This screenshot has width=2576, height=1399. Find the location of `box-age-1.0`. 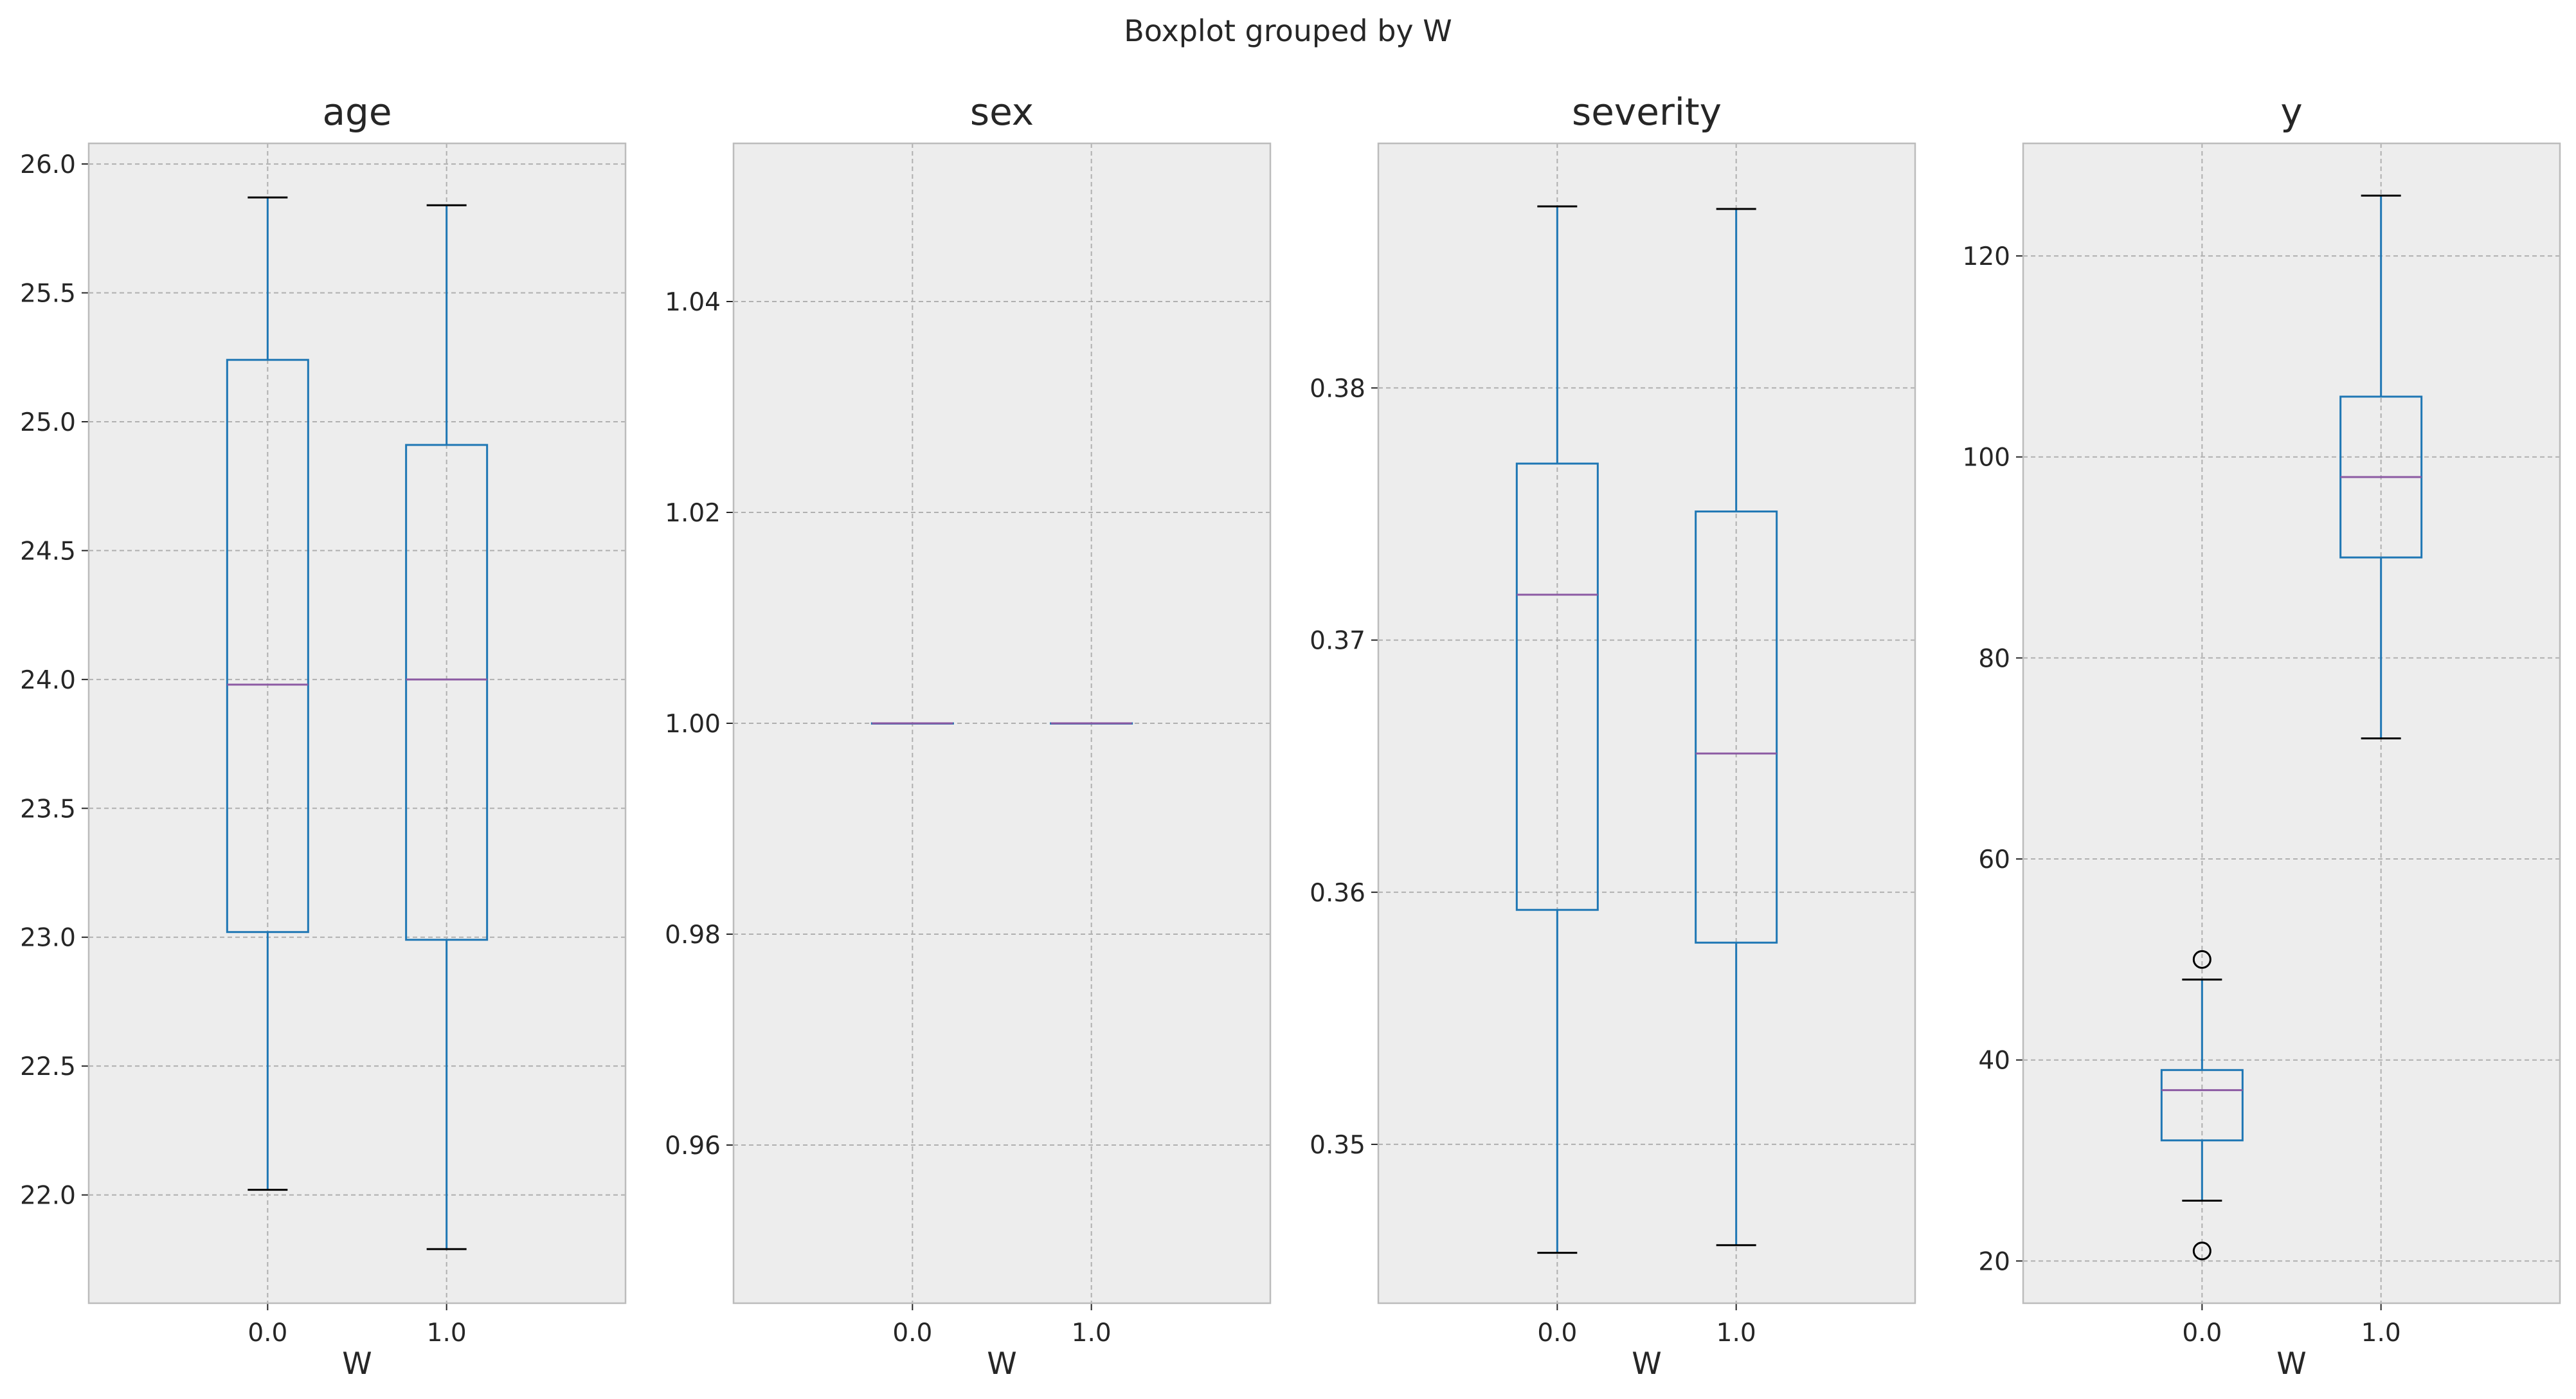

box-age-1.0 is located at coordinates (447, 727).